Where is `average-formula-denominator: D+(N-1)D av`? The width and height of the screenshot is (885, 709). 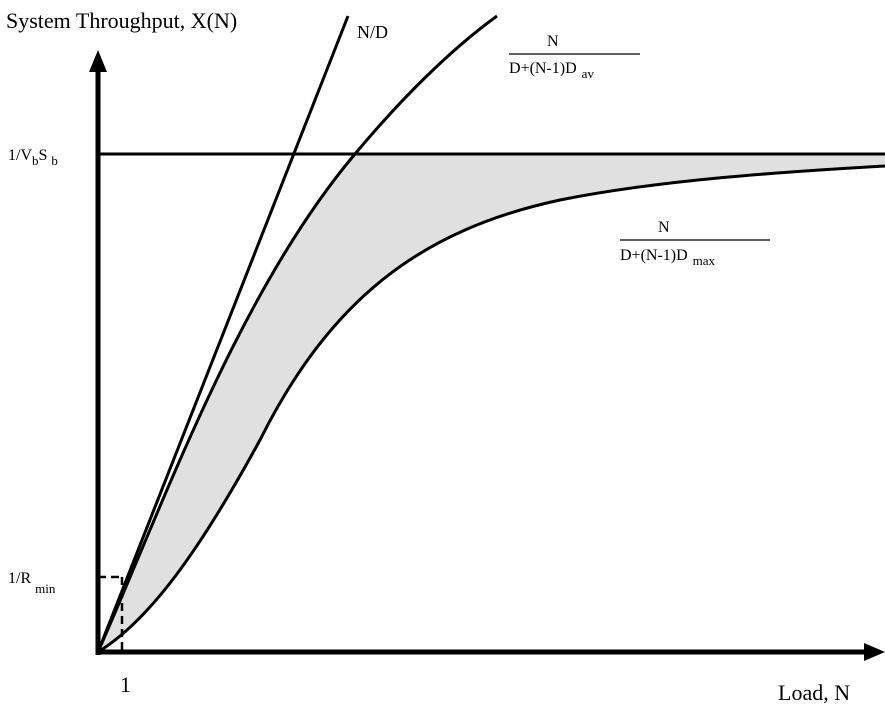 average-formula-denominator: D+(N-1)D av is located at coordinates (551, 70).